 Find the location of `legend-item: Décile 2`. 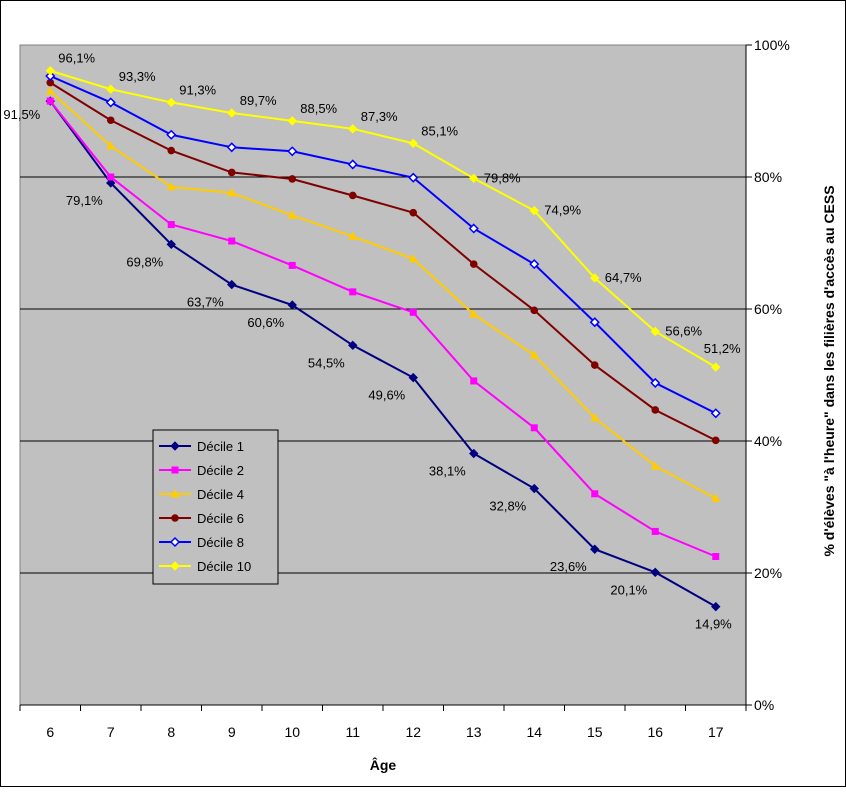

legend-item: Décile 2 is located at coordinates (201, 470).